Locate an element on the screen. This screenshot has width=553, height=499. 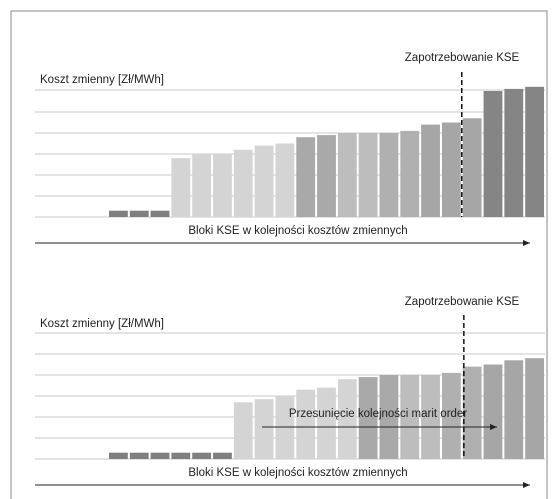
shift-label: Przesunięcie kolejności marit order is located at coordinates (378, 414).